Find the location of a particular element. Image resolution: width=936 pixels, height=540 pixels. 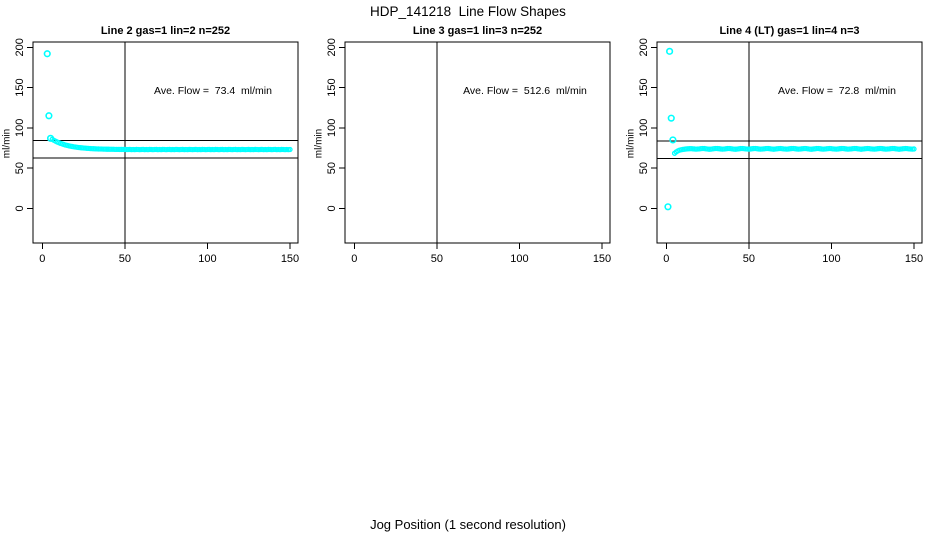

panel-title-line3: Line 3 gas=1 lin=3 n=252 is located at coordinates (477, 31).